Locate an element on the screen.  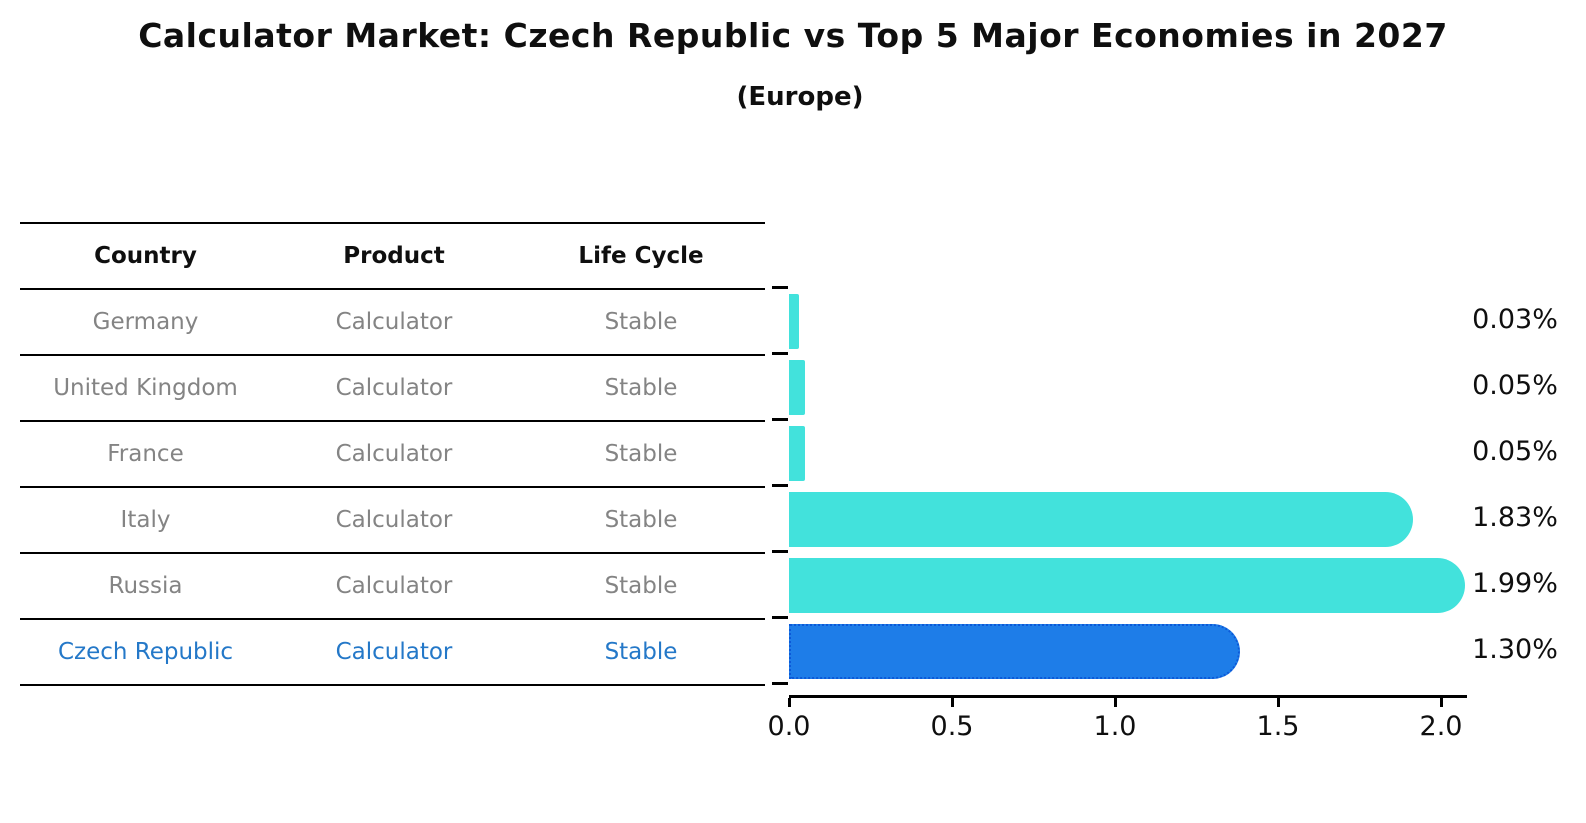
table-row-russia: Russia Calculator Stable is located at coordinates (392, 587).